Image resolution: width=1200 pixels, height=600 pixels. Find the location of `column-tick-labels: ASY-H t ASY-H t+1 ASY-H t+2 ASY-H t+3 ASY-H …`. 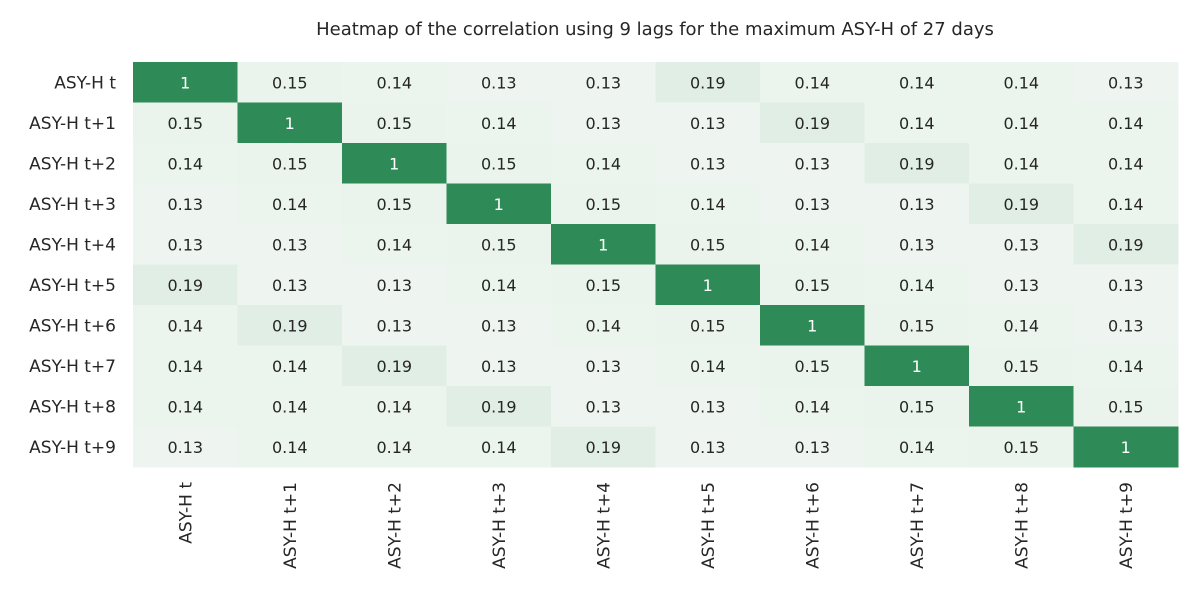

column-tick-labels: ASY-H t ASY-H t+1 ASY-H t+2 ASY-H t+3 ASY-H … is located at coordinates (656, 525).